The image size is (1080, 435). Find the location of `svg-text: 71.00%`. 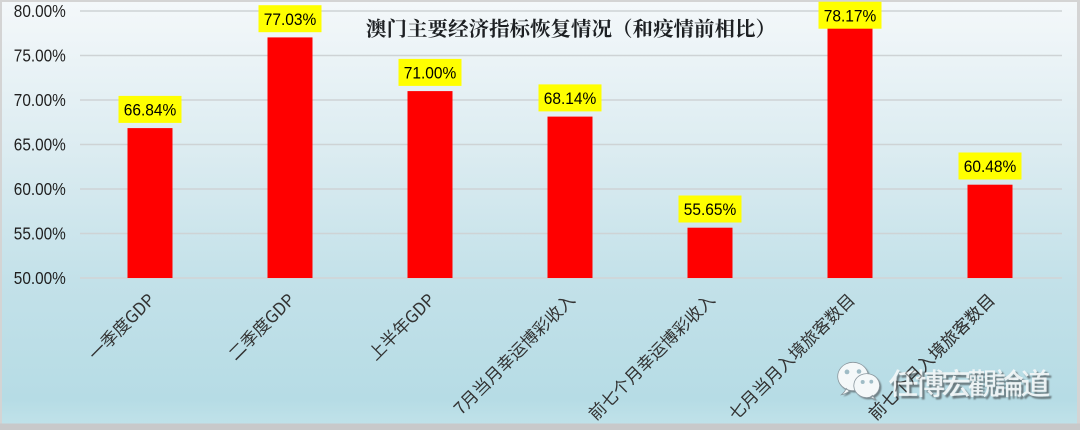

svg-text: 71.00% is located at coordinates (430, 73).